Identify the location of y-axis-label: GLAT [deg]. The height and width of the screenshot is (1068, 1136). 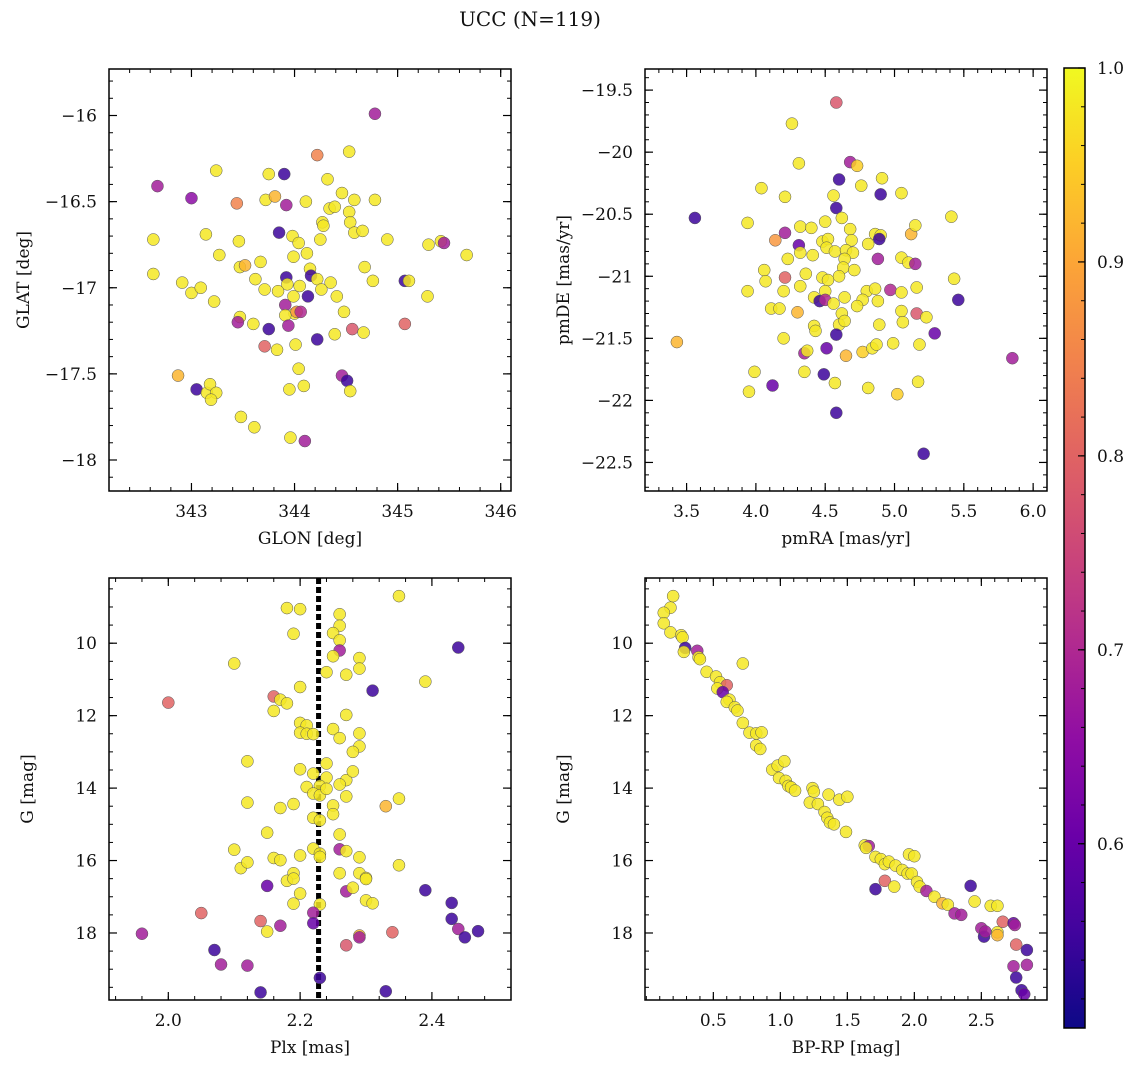
(24, 280).